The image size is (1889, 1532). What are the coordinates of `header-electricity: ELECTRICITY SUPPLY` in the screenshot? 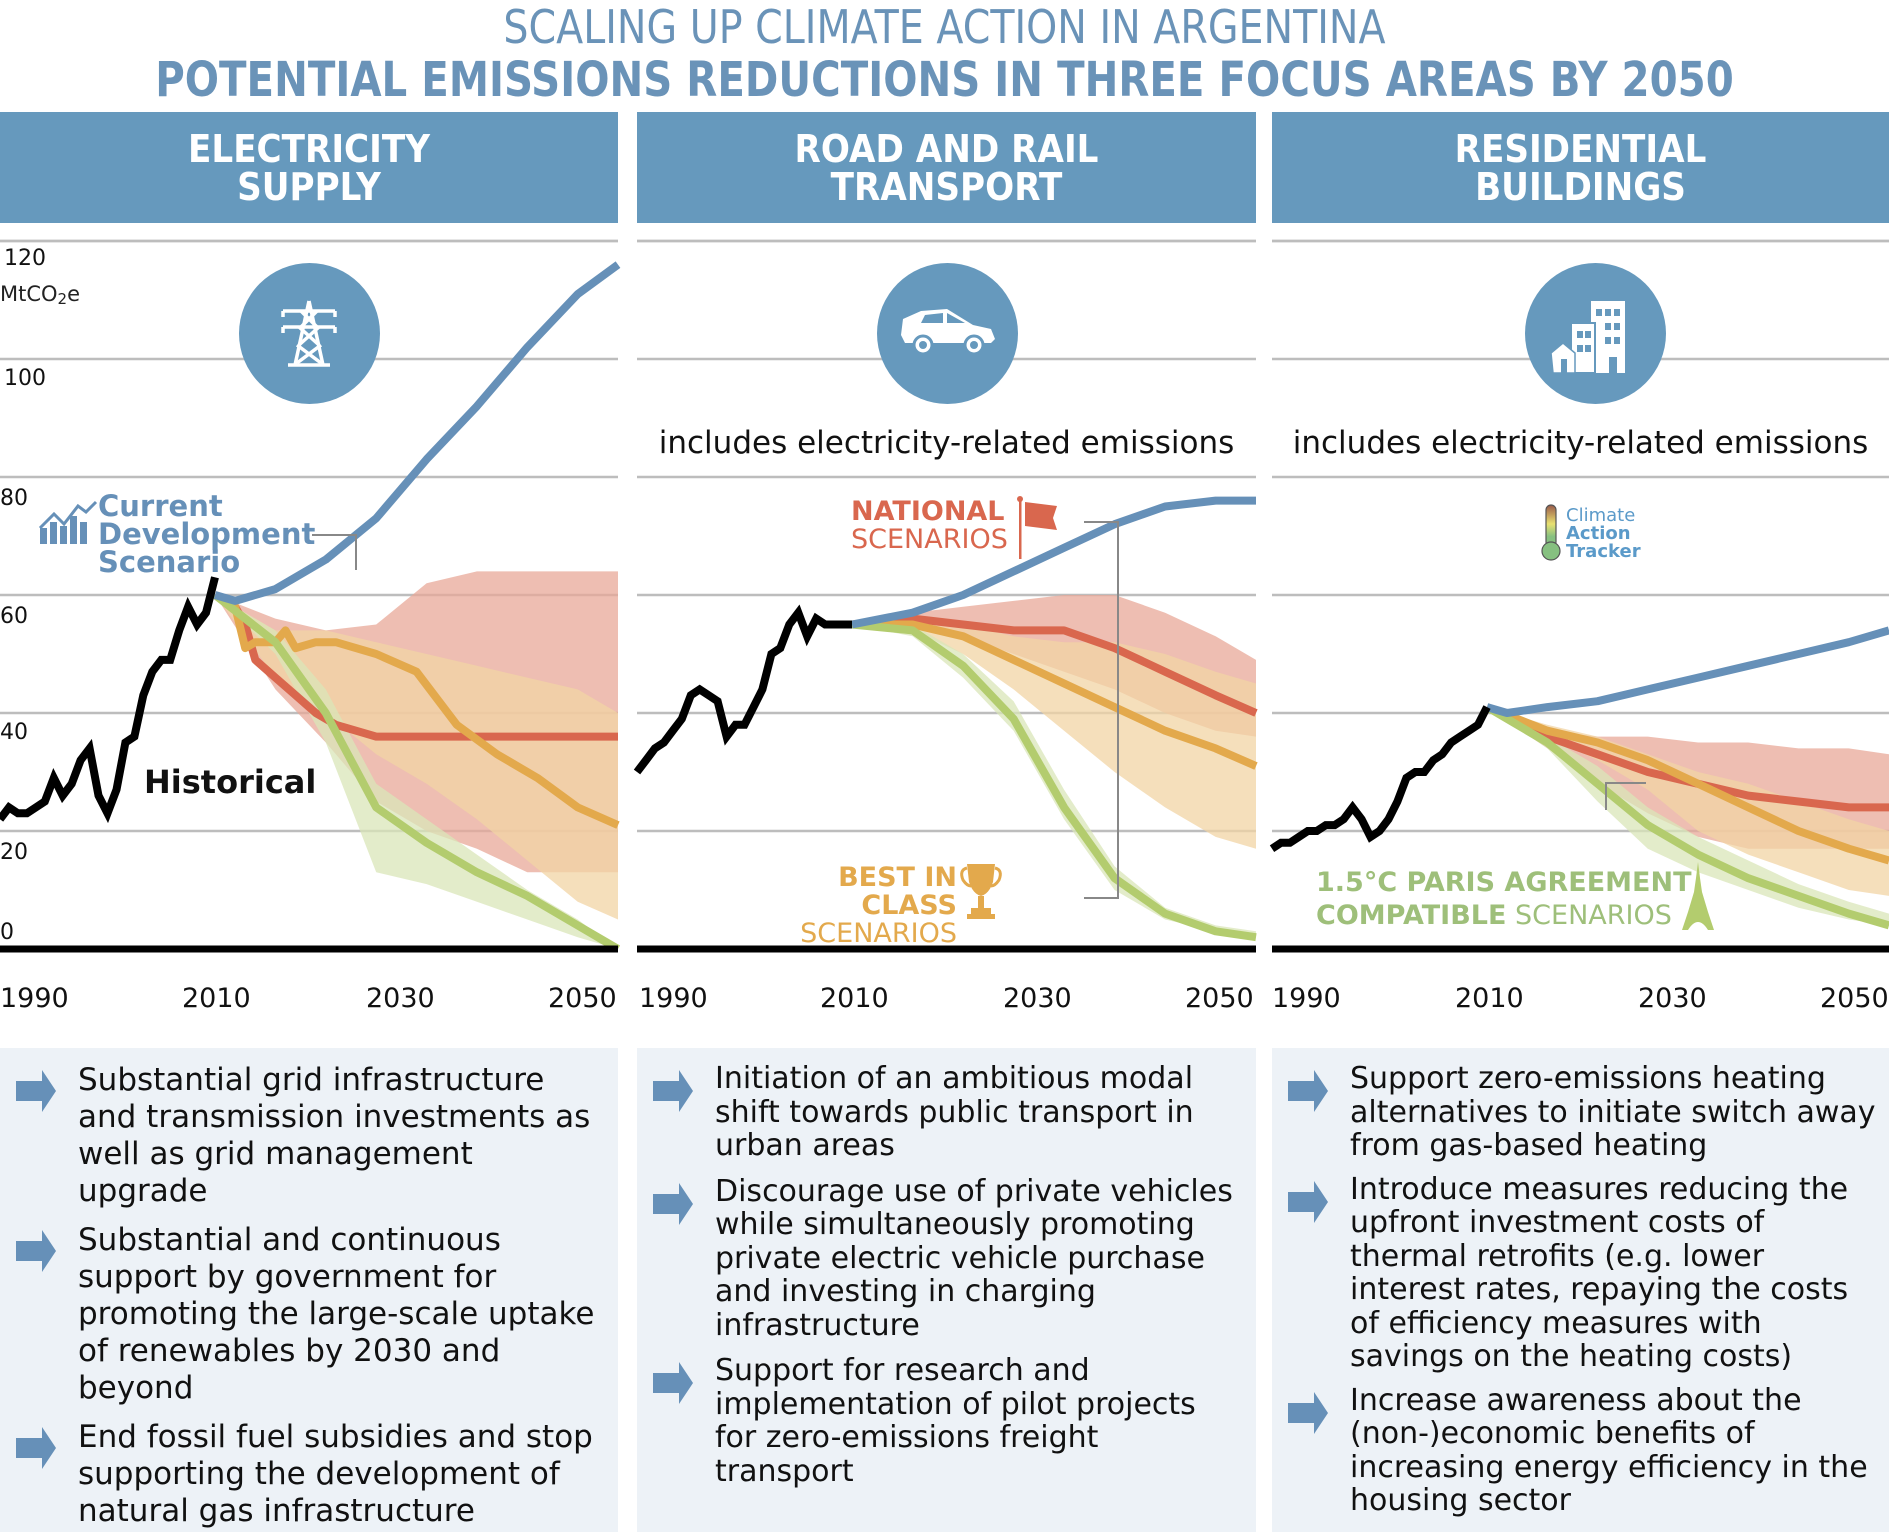 It's located at (309, 167).